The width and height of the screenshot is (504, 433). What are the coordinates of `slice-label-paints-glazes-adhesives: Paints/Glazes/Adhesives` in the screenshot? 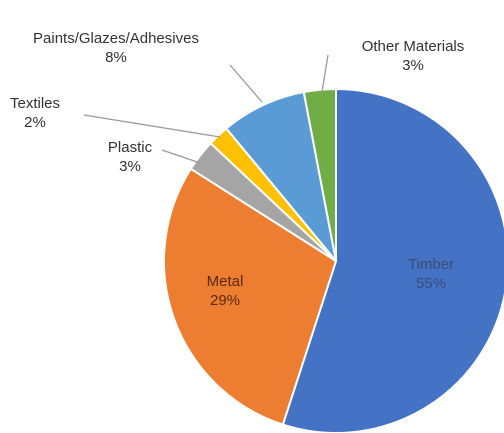 It's located at (116, 38).